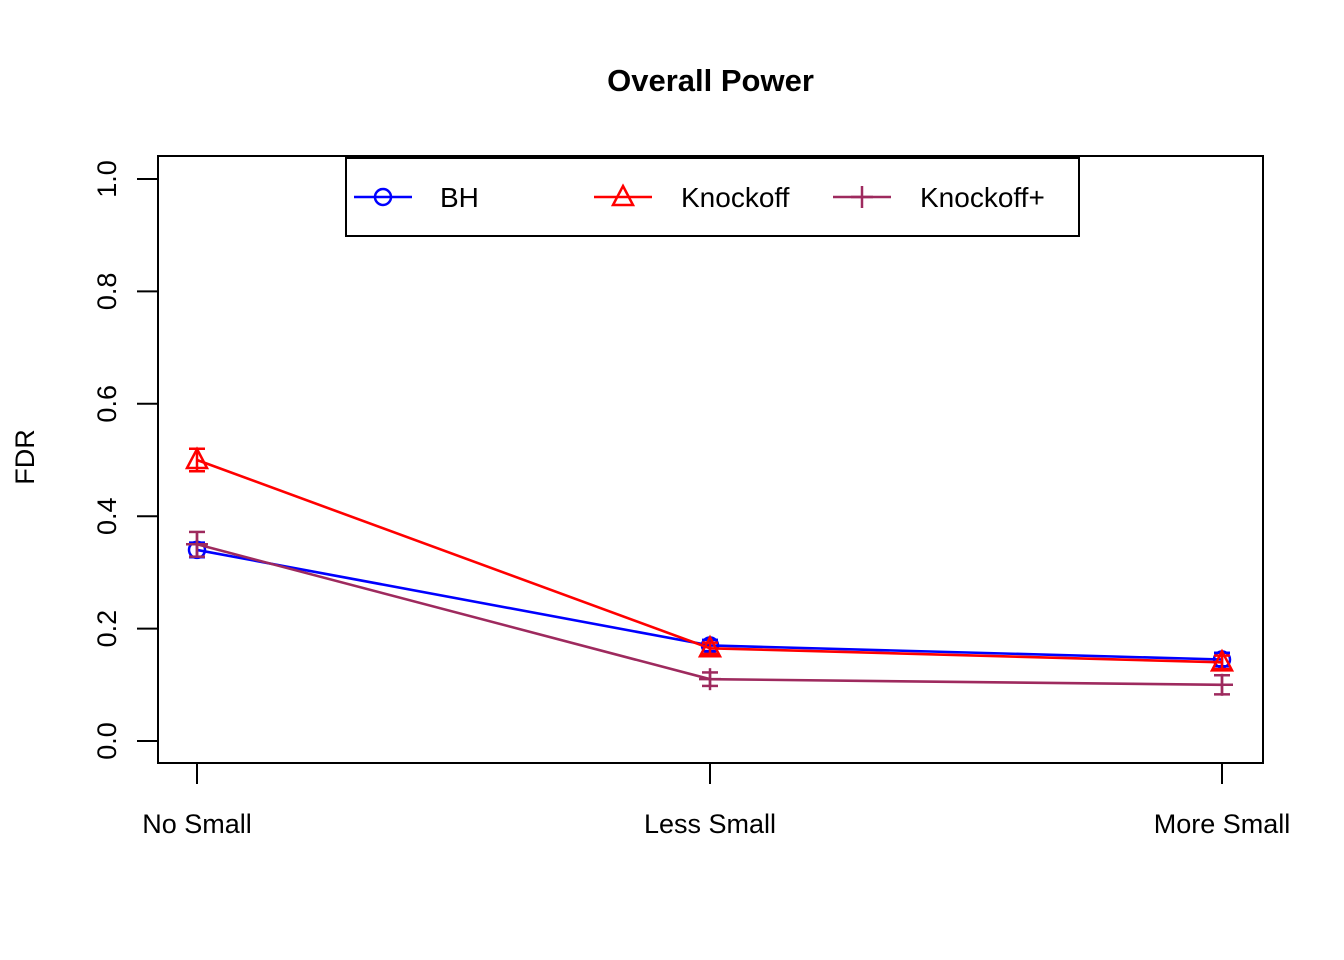  I want to click on x-tick-label: Less Small, so click(710, 824).